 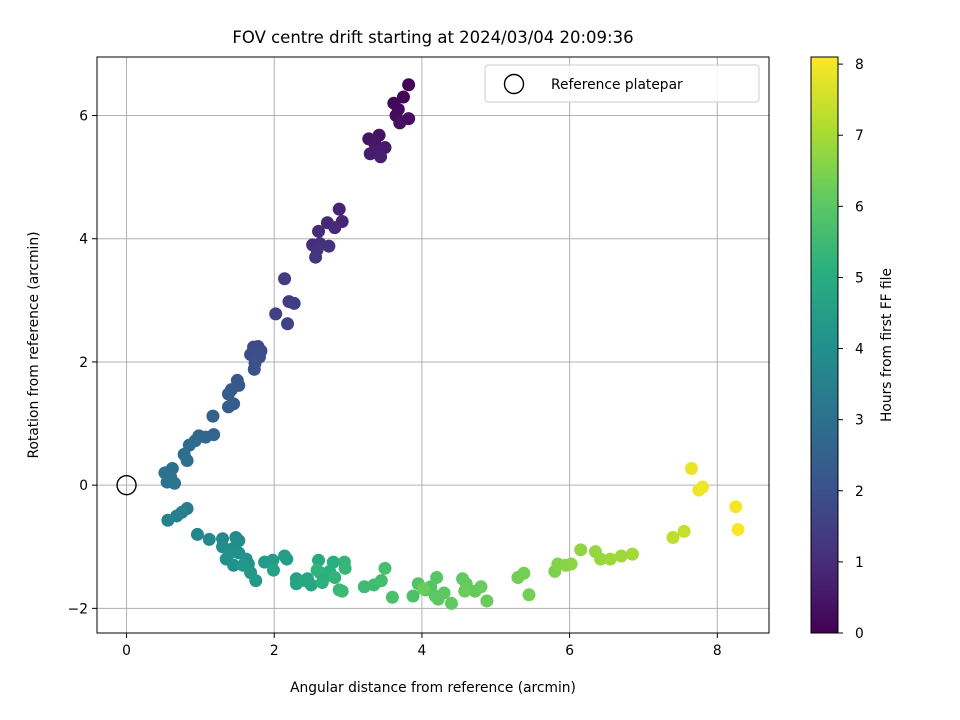 I want to click on legend: Reference platepar, so click(x=622, y=83).